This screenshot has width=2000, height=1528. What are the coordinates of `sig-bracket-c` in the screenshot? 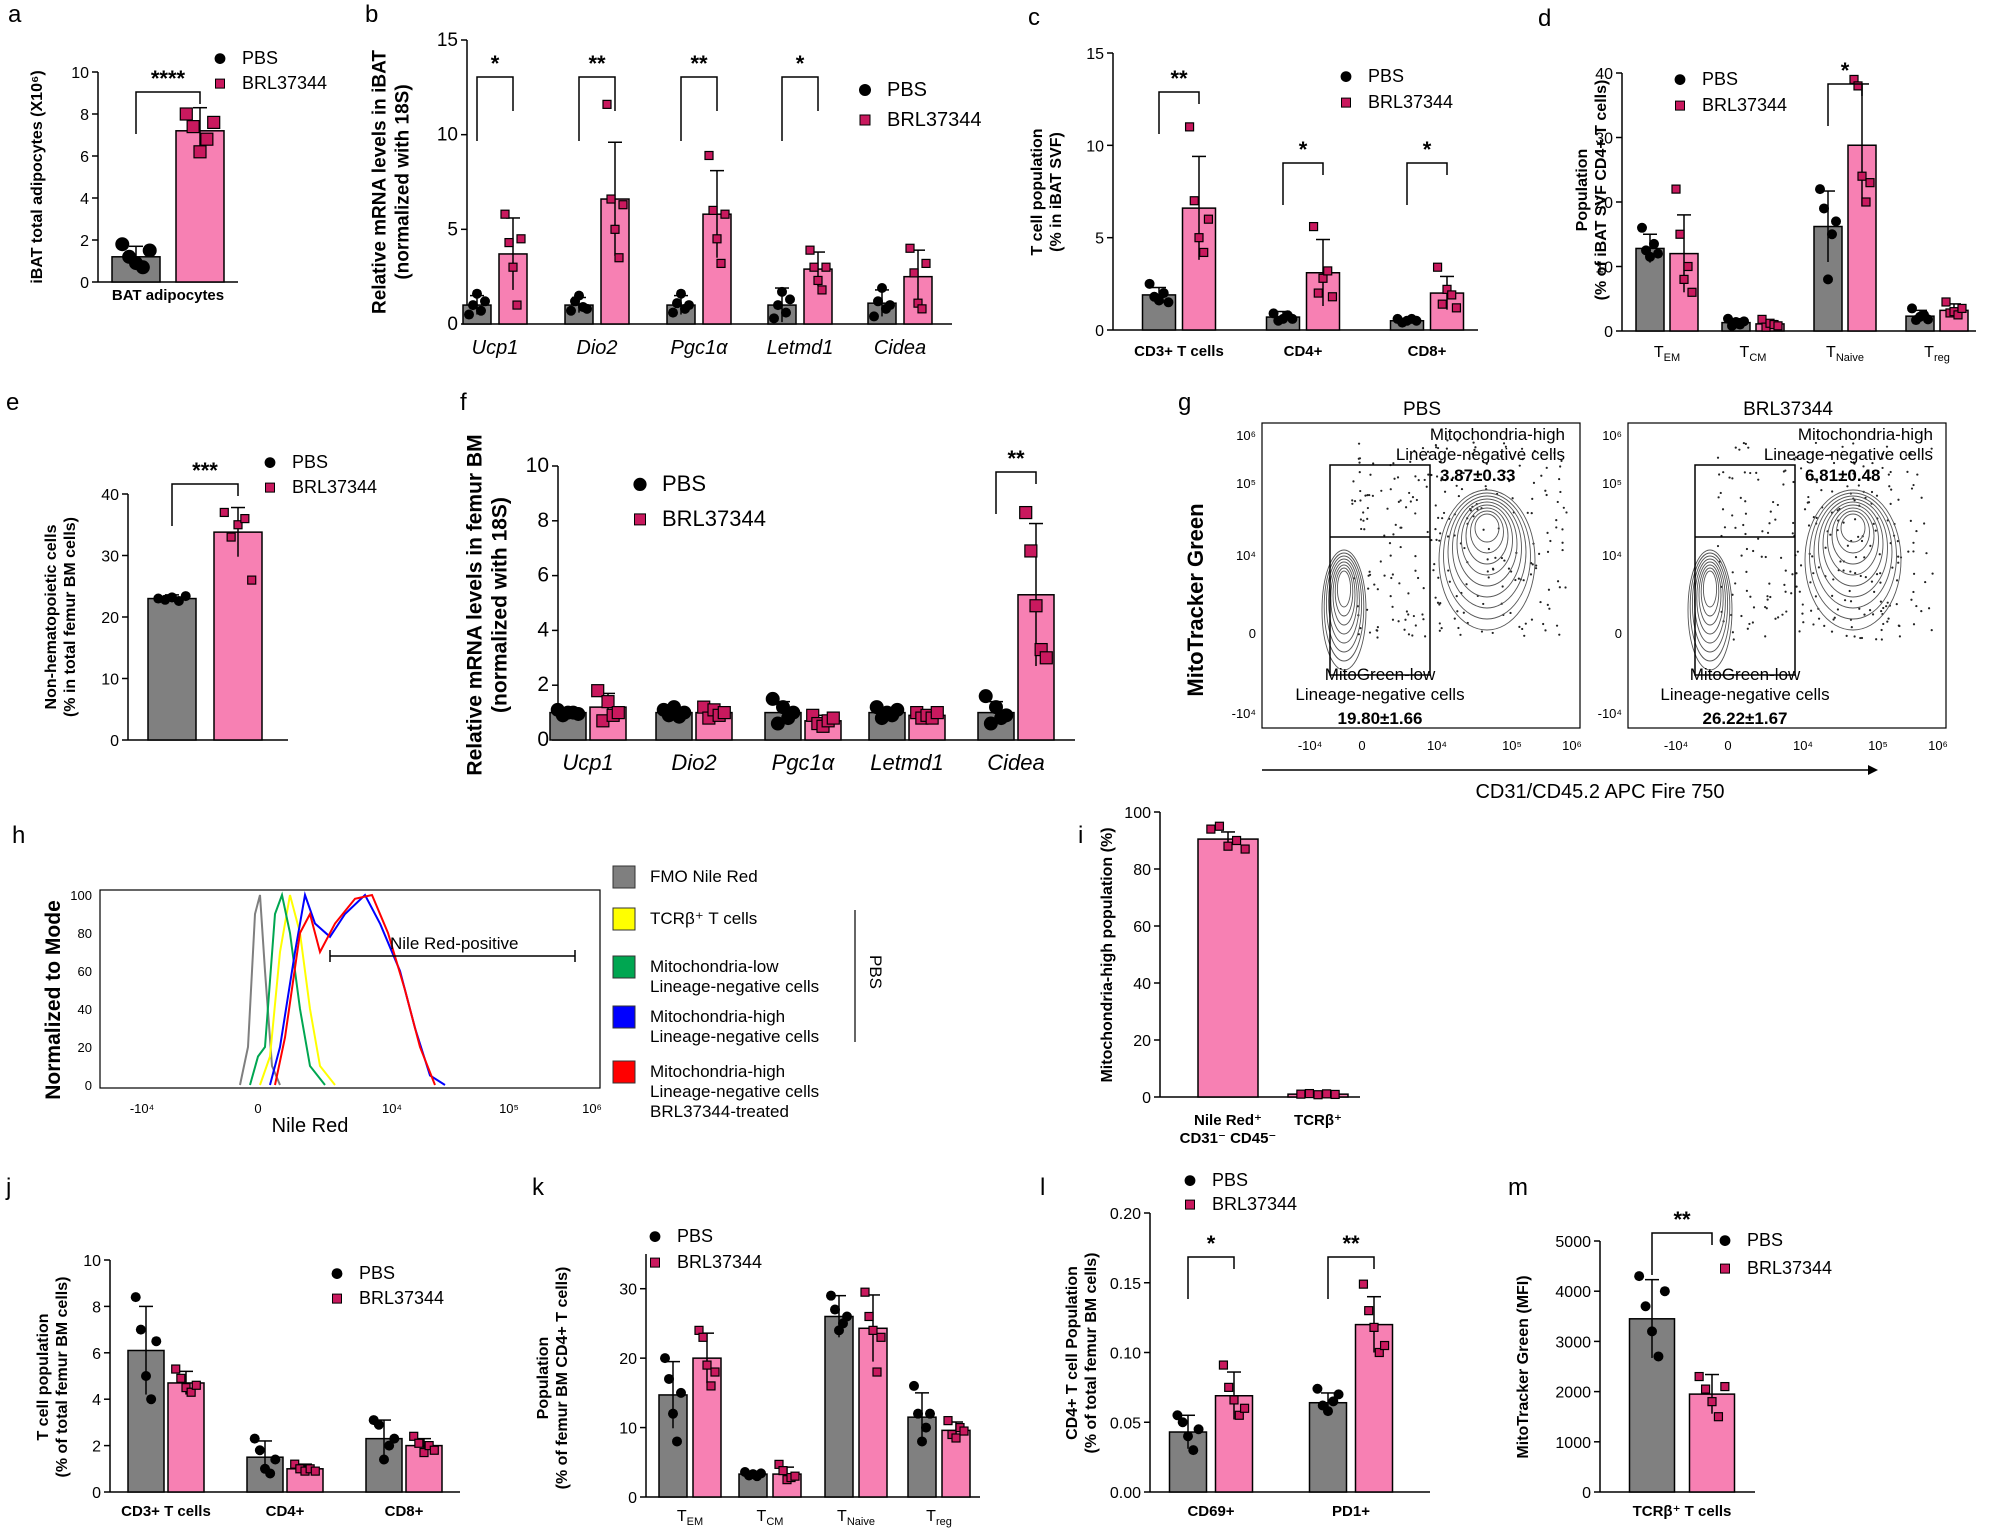 It's located at (1179, 112).